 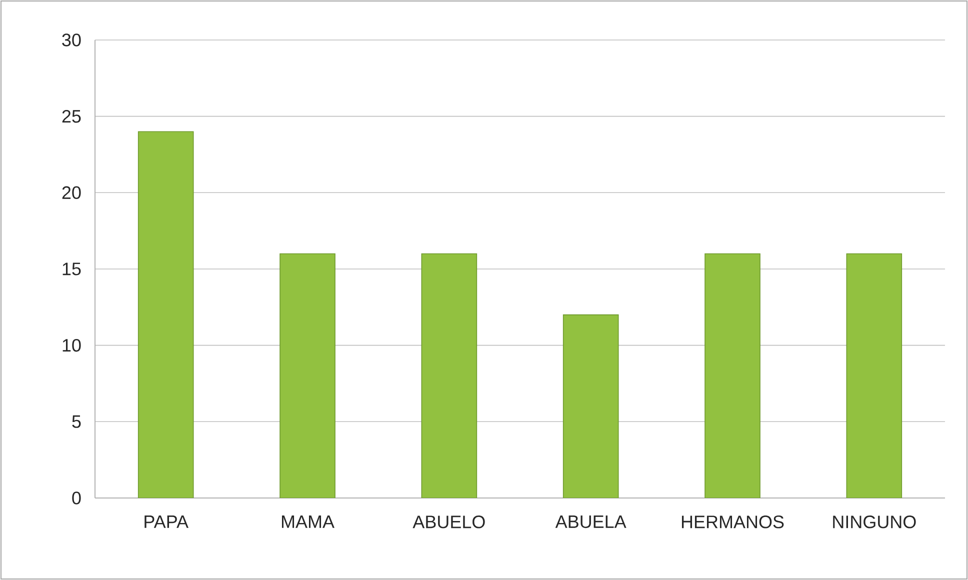 What do you see at coordinates (71, 116) in the screenshot?
I see `y-tick-label: 25` at bounding box center [71, 116].